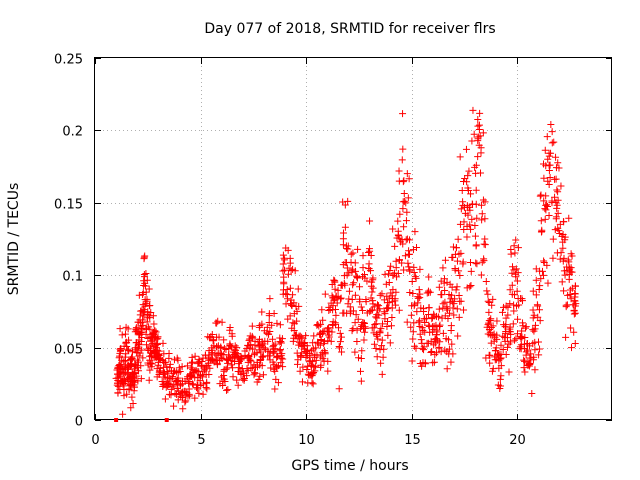  What do you see at coordinates (72, 132) in the screenshot?
I see `y-tick-label: 0.2` at bounding box center [72, 132].